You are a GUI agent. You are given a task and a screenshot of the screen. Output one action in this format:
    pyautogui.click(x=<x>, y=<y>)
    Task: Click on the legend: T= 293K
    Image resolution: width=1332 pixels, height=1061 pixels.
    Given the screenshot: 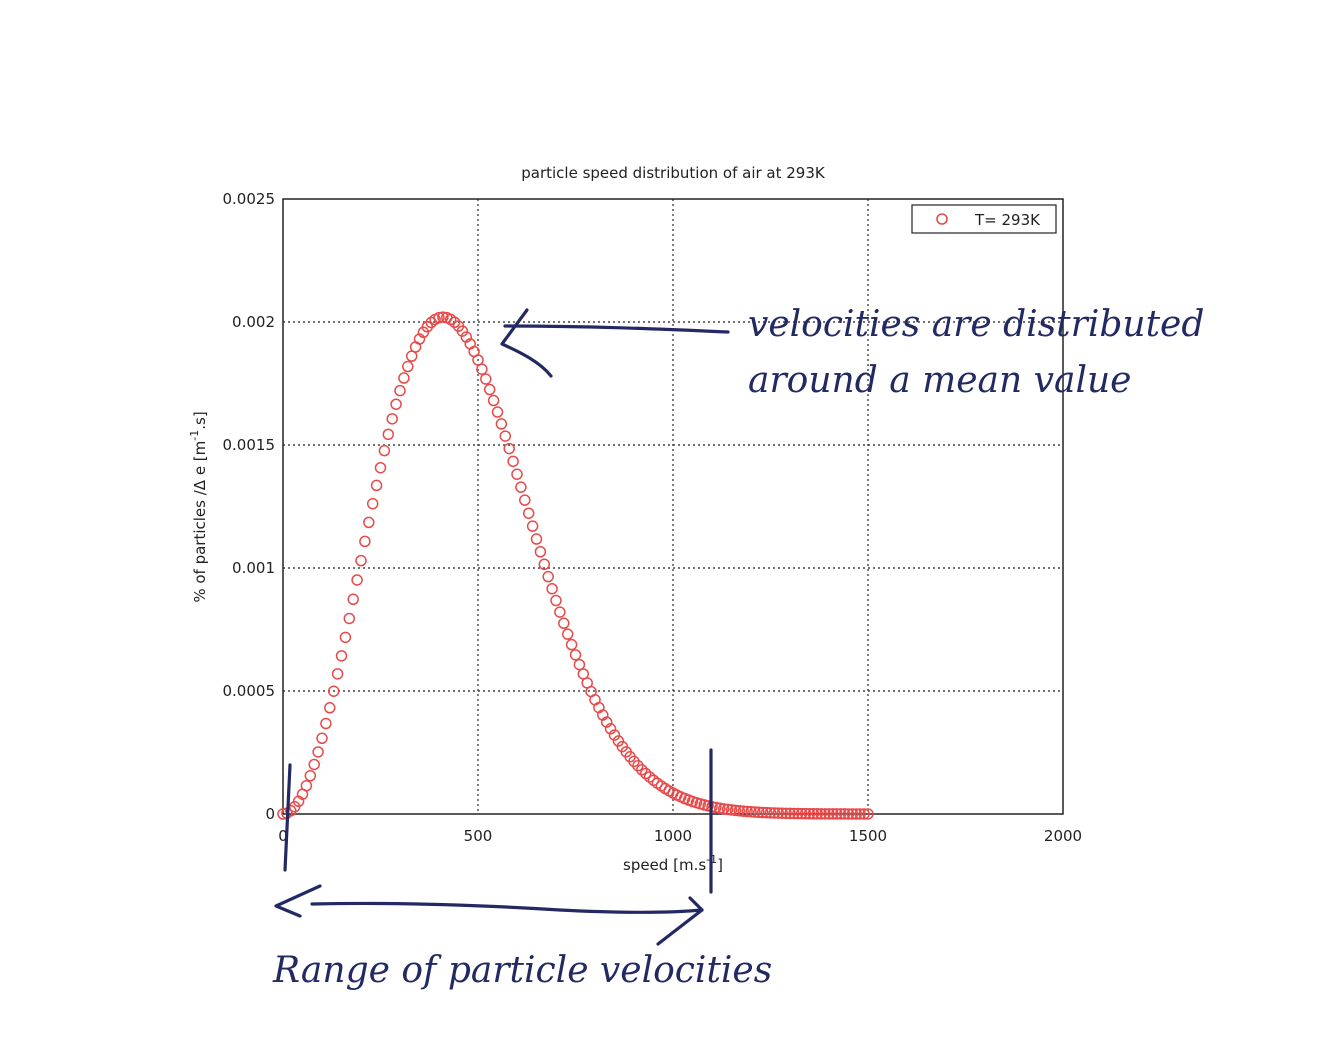 What is the action you would take?
    pyautogui.click(x=984, y=219)
    